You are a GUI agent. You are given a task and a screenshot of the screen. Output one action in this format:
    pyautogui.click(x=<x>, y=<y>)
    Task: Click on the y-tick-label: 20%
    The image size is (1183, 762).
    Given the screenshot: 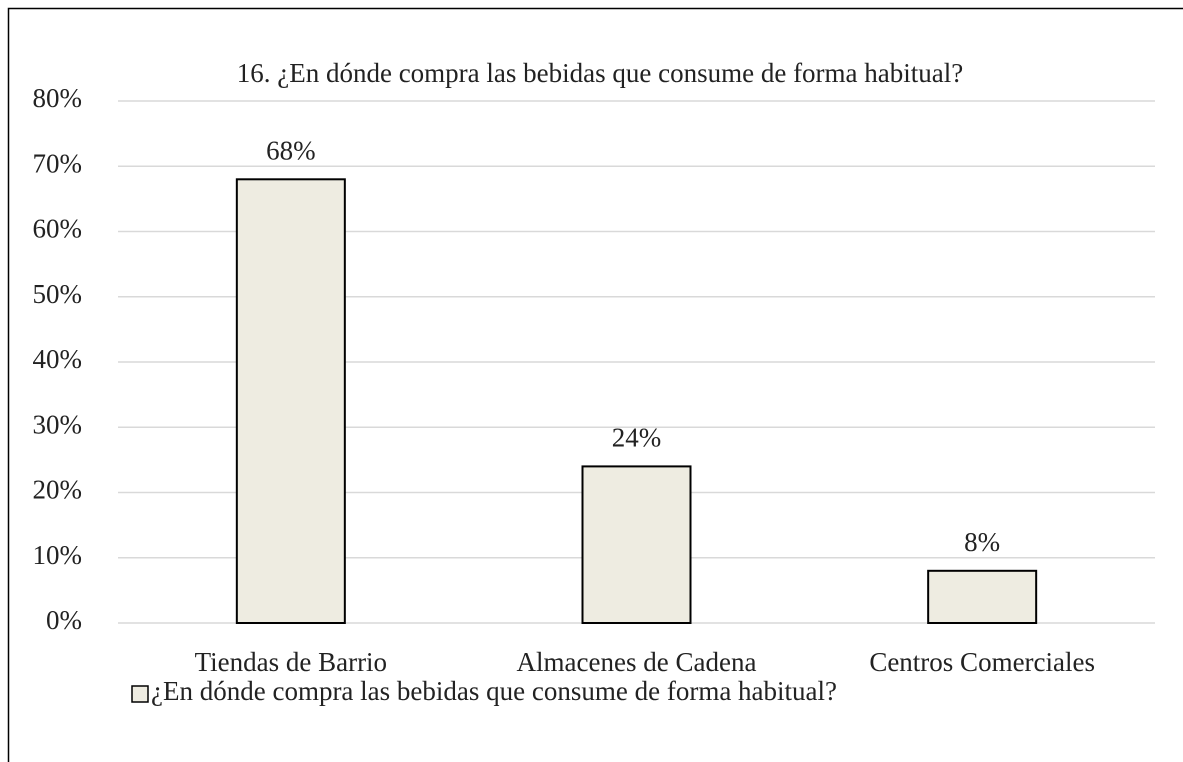 What is the action you would take?
    pyautogui.click(x=58, y=490)
    